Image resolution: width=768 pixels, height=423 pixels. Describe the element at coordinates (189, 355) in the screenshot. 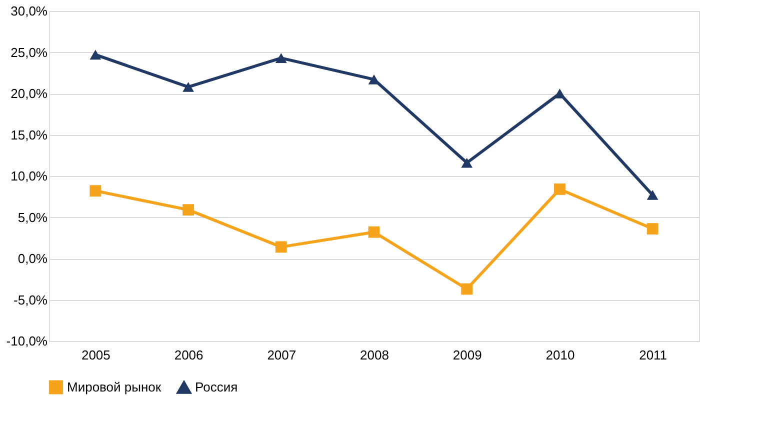

I see `x-tick-label: 2006` at that location.